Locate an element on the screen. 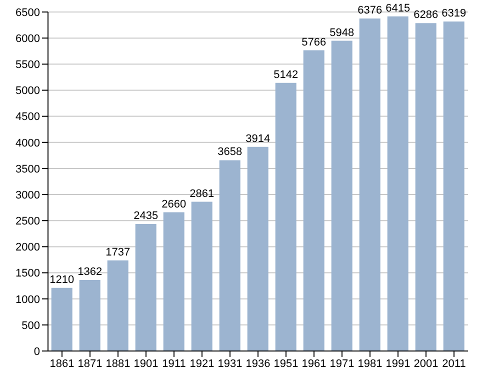 The height and width of the screenshot is (373, 488). x-tick-label: 1981 is located at coordinates (370, 364).